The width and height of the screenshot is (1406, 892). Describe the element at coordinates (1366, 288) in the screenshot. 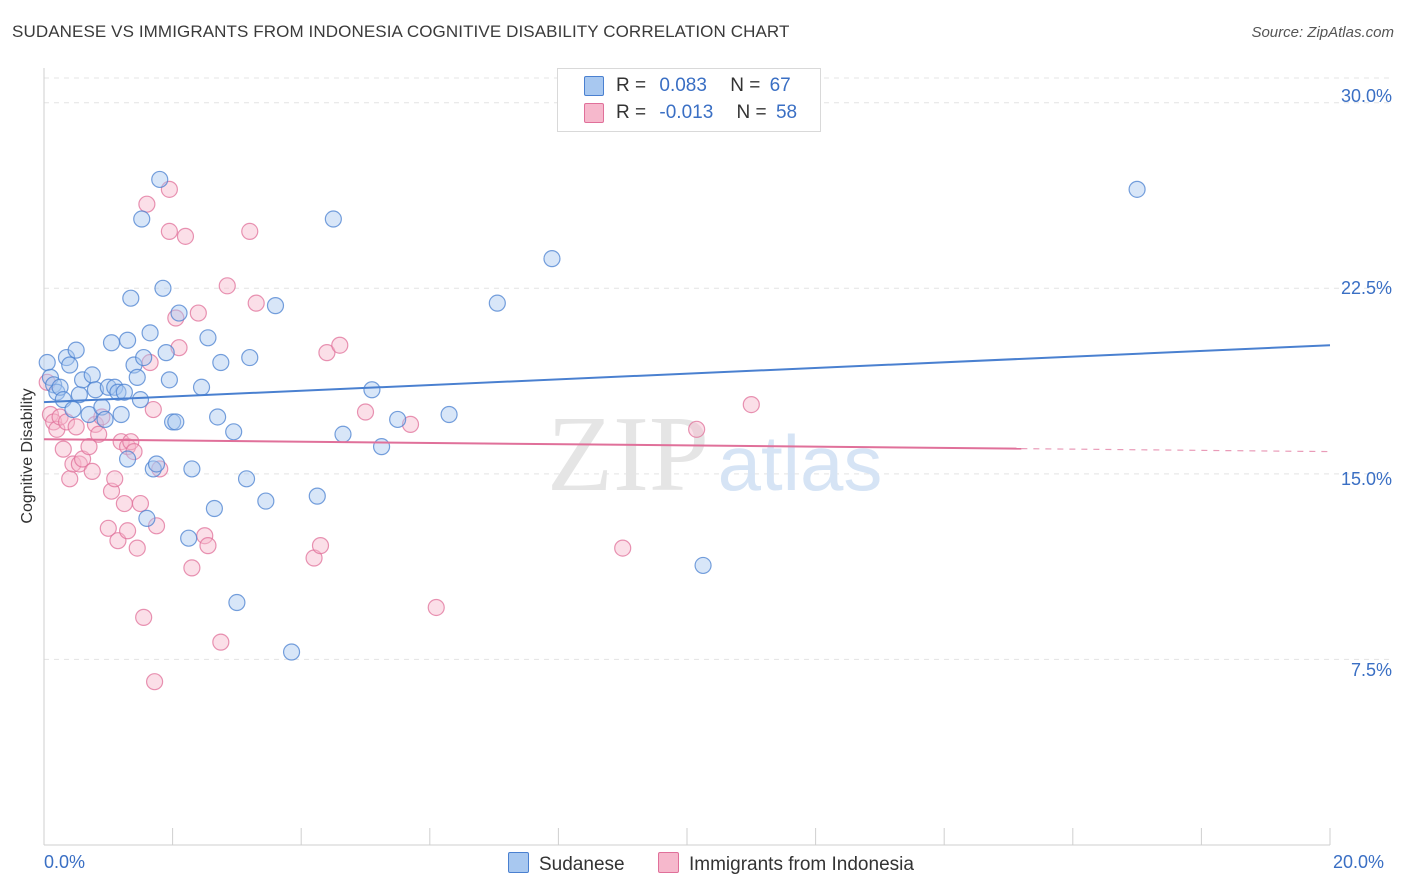

I see `y-tick-label-22-5: 22.5%` at that location.